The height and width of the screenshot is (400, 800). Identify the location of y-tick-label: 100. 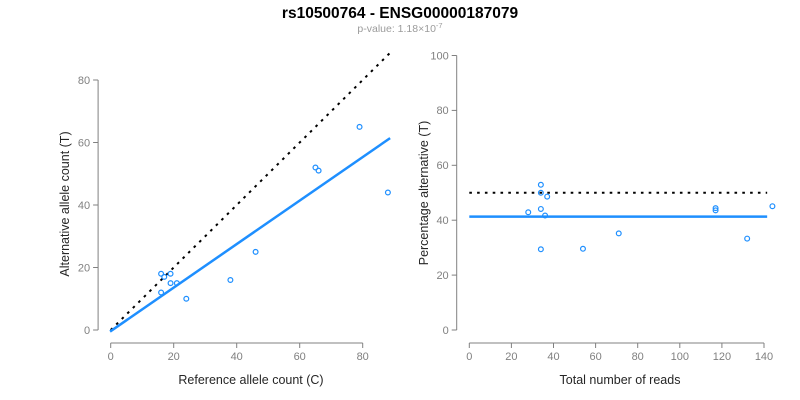
(439, 56).